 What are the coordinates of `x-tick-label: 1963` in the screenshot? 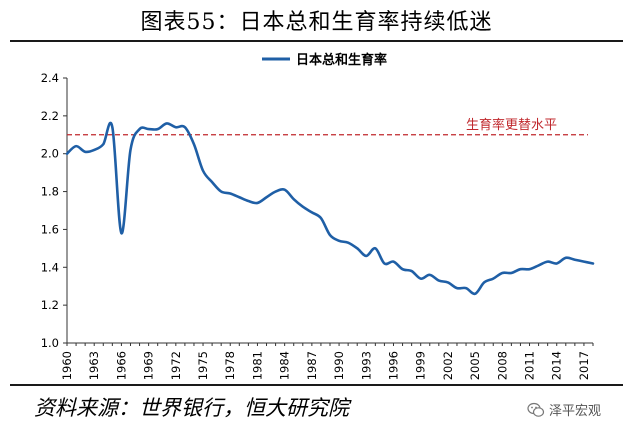 It's located at (94, 365).